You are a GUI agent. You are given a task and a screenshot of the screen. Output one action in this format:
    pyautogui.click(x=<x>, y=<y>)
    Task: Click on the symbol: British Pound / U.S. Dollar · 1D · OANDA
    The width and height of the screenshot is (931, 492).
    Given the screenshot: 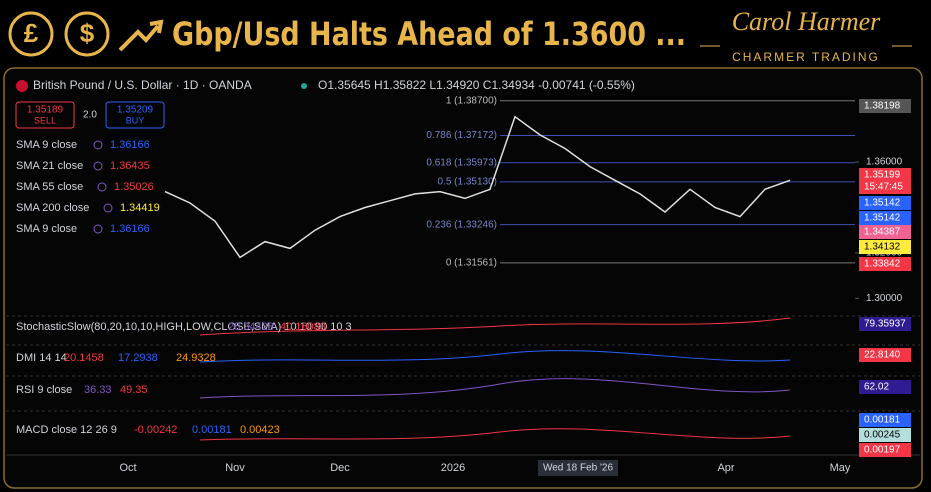 What is the action you would take?
    pyautogui.click(x=142, y=85)
    